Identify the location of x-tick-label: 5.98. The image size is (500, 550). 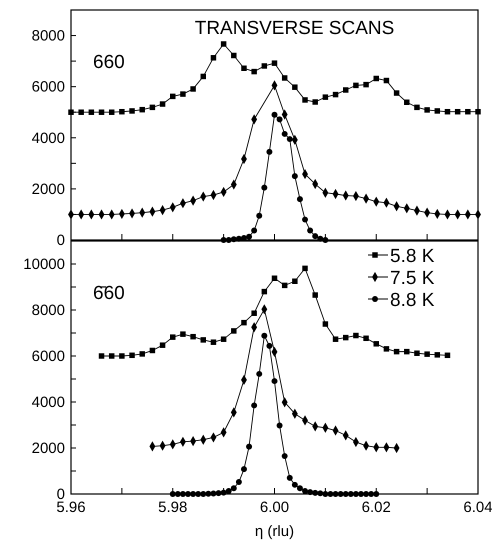
(173, 507).